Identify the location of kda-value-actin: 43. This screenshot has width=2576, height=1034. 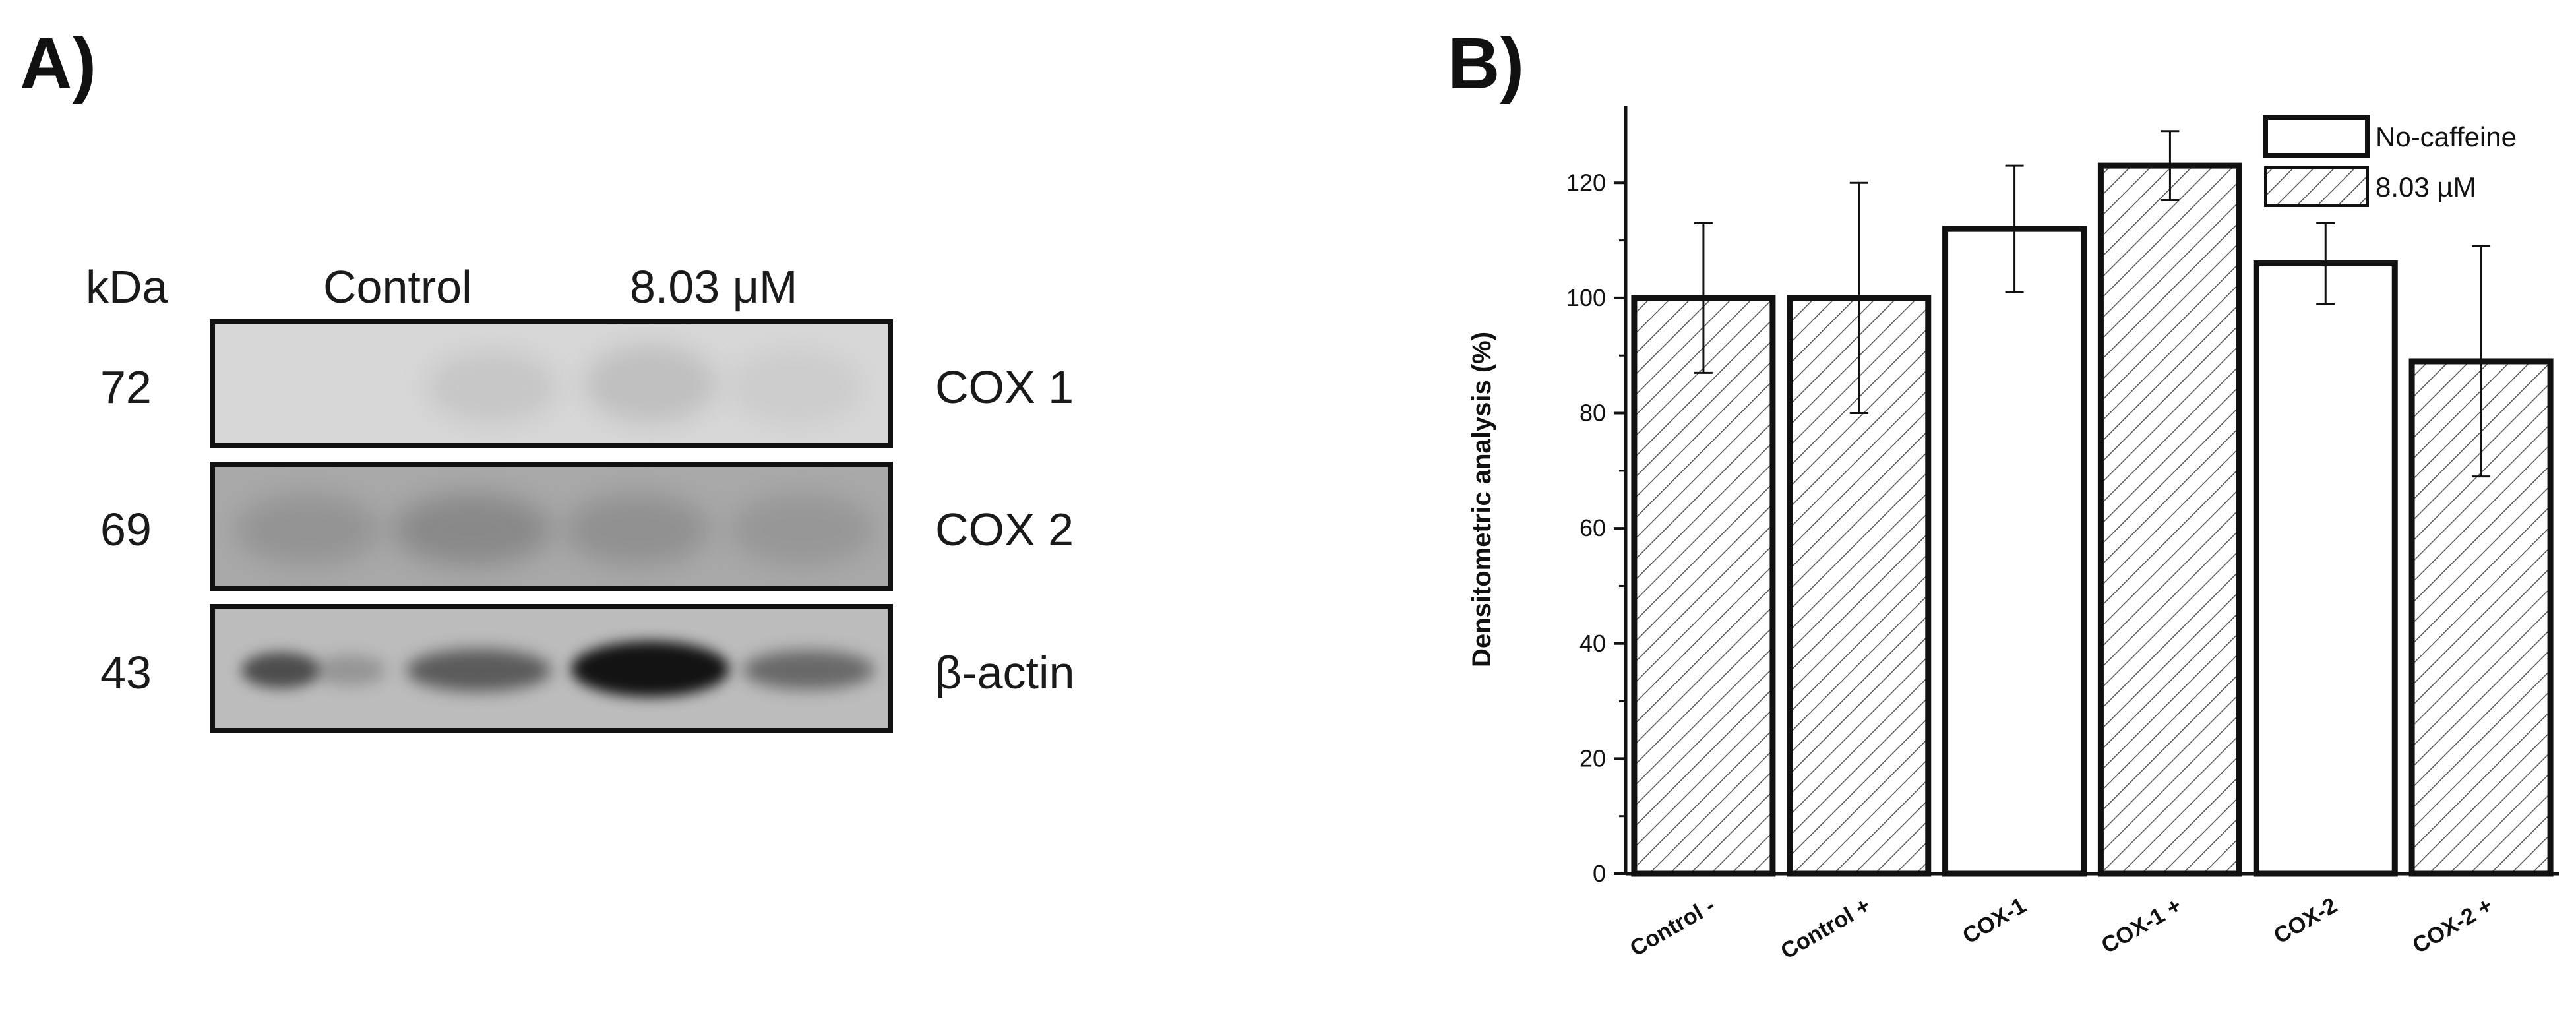
(126, 673).